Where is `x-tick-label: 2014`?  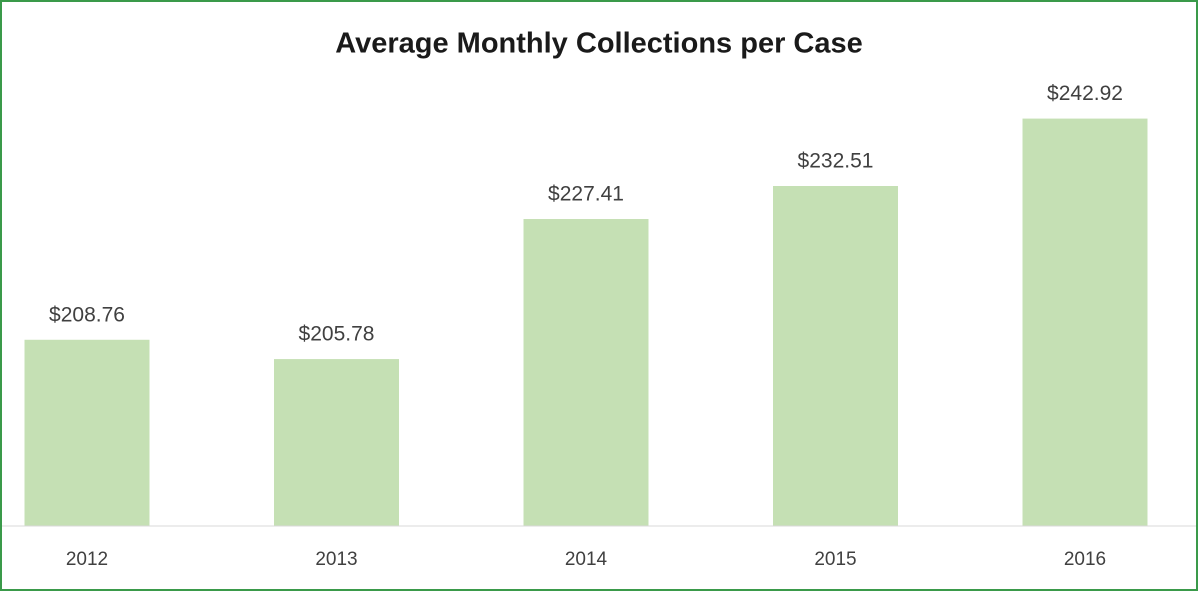
x-tick-label: 2014 is located at coordinates (586, 559).